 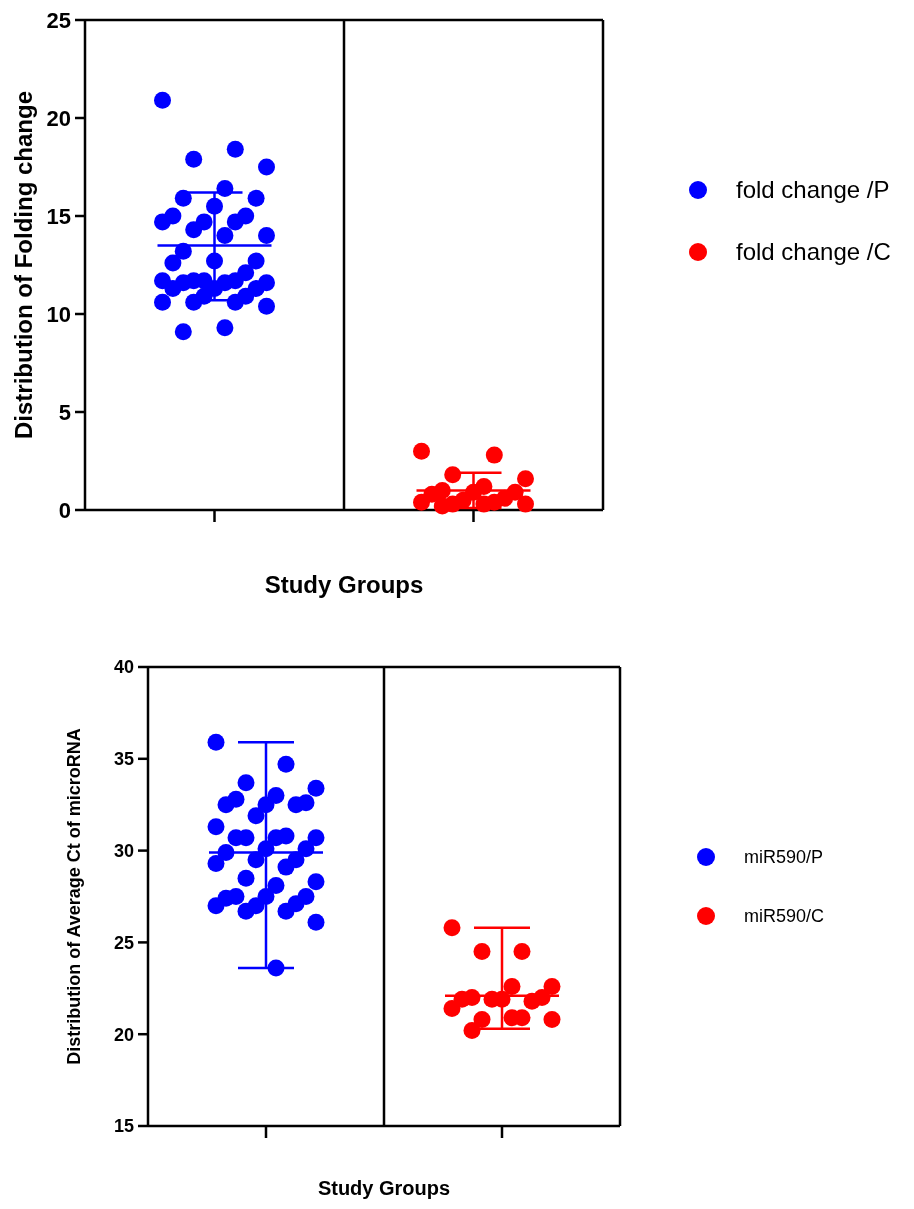 I want to click on y-tick-label: 35, so click(x=123, y=759).